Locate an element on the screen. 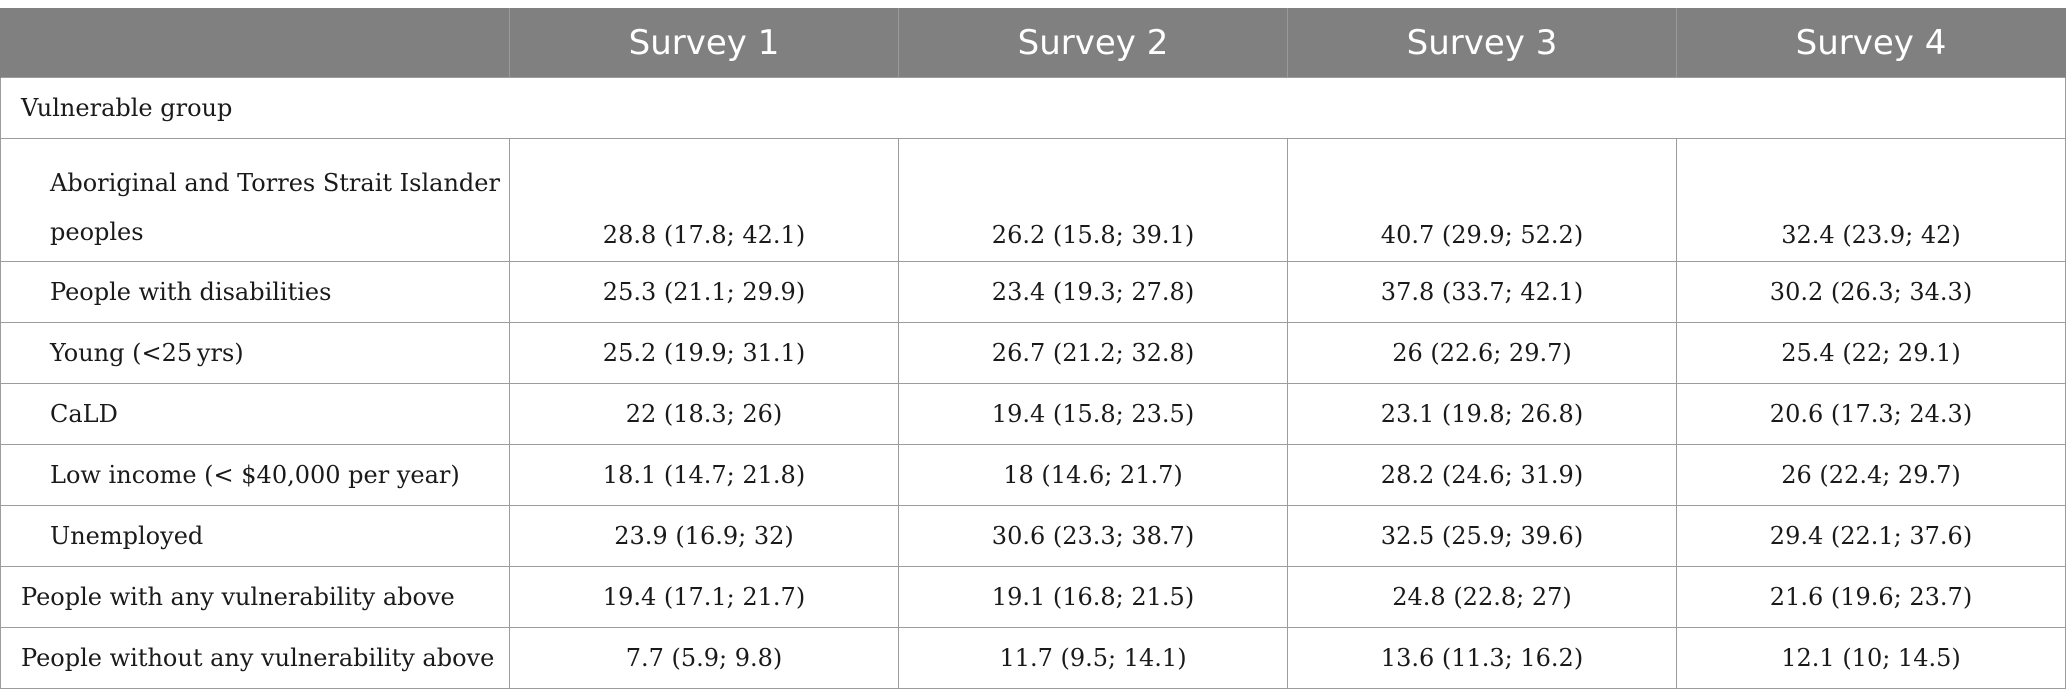 This screenshot has height=698, width=2067. table-cell: 25.3 (21.1; 29.9) is located at coordinates (704, 292).